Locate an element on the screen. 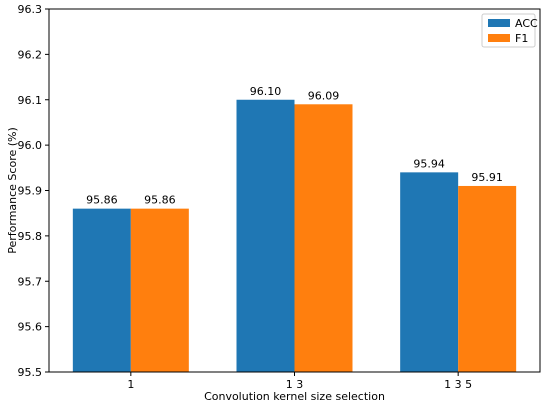  data-label-f1-2: 95.91 is located at coordinates (487, 177).